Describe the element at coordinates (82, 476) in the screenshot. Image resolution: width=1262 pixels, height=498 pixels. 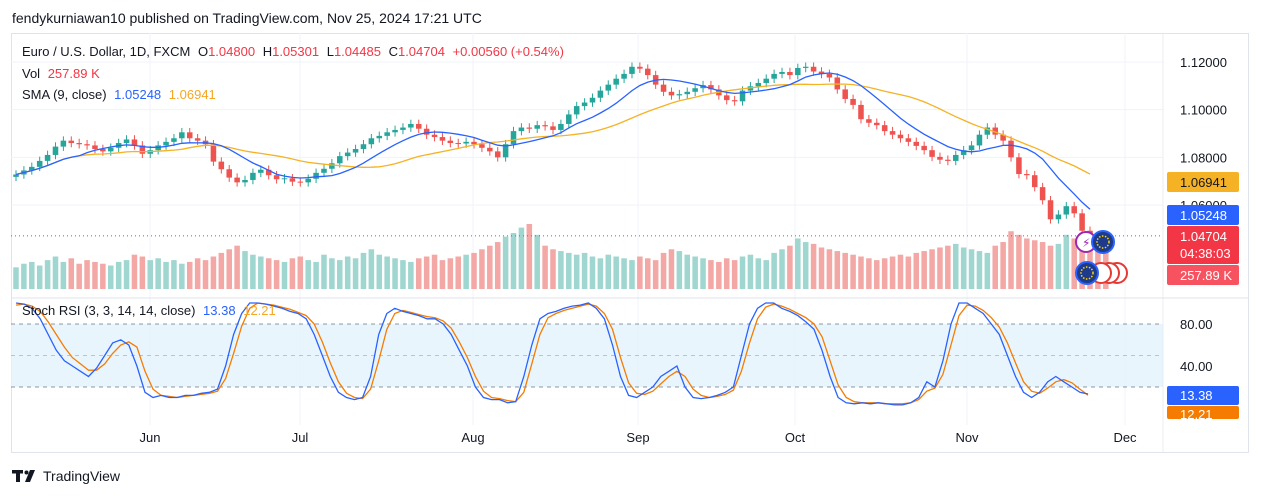
I see `footer-brand: TradingView` at that location.